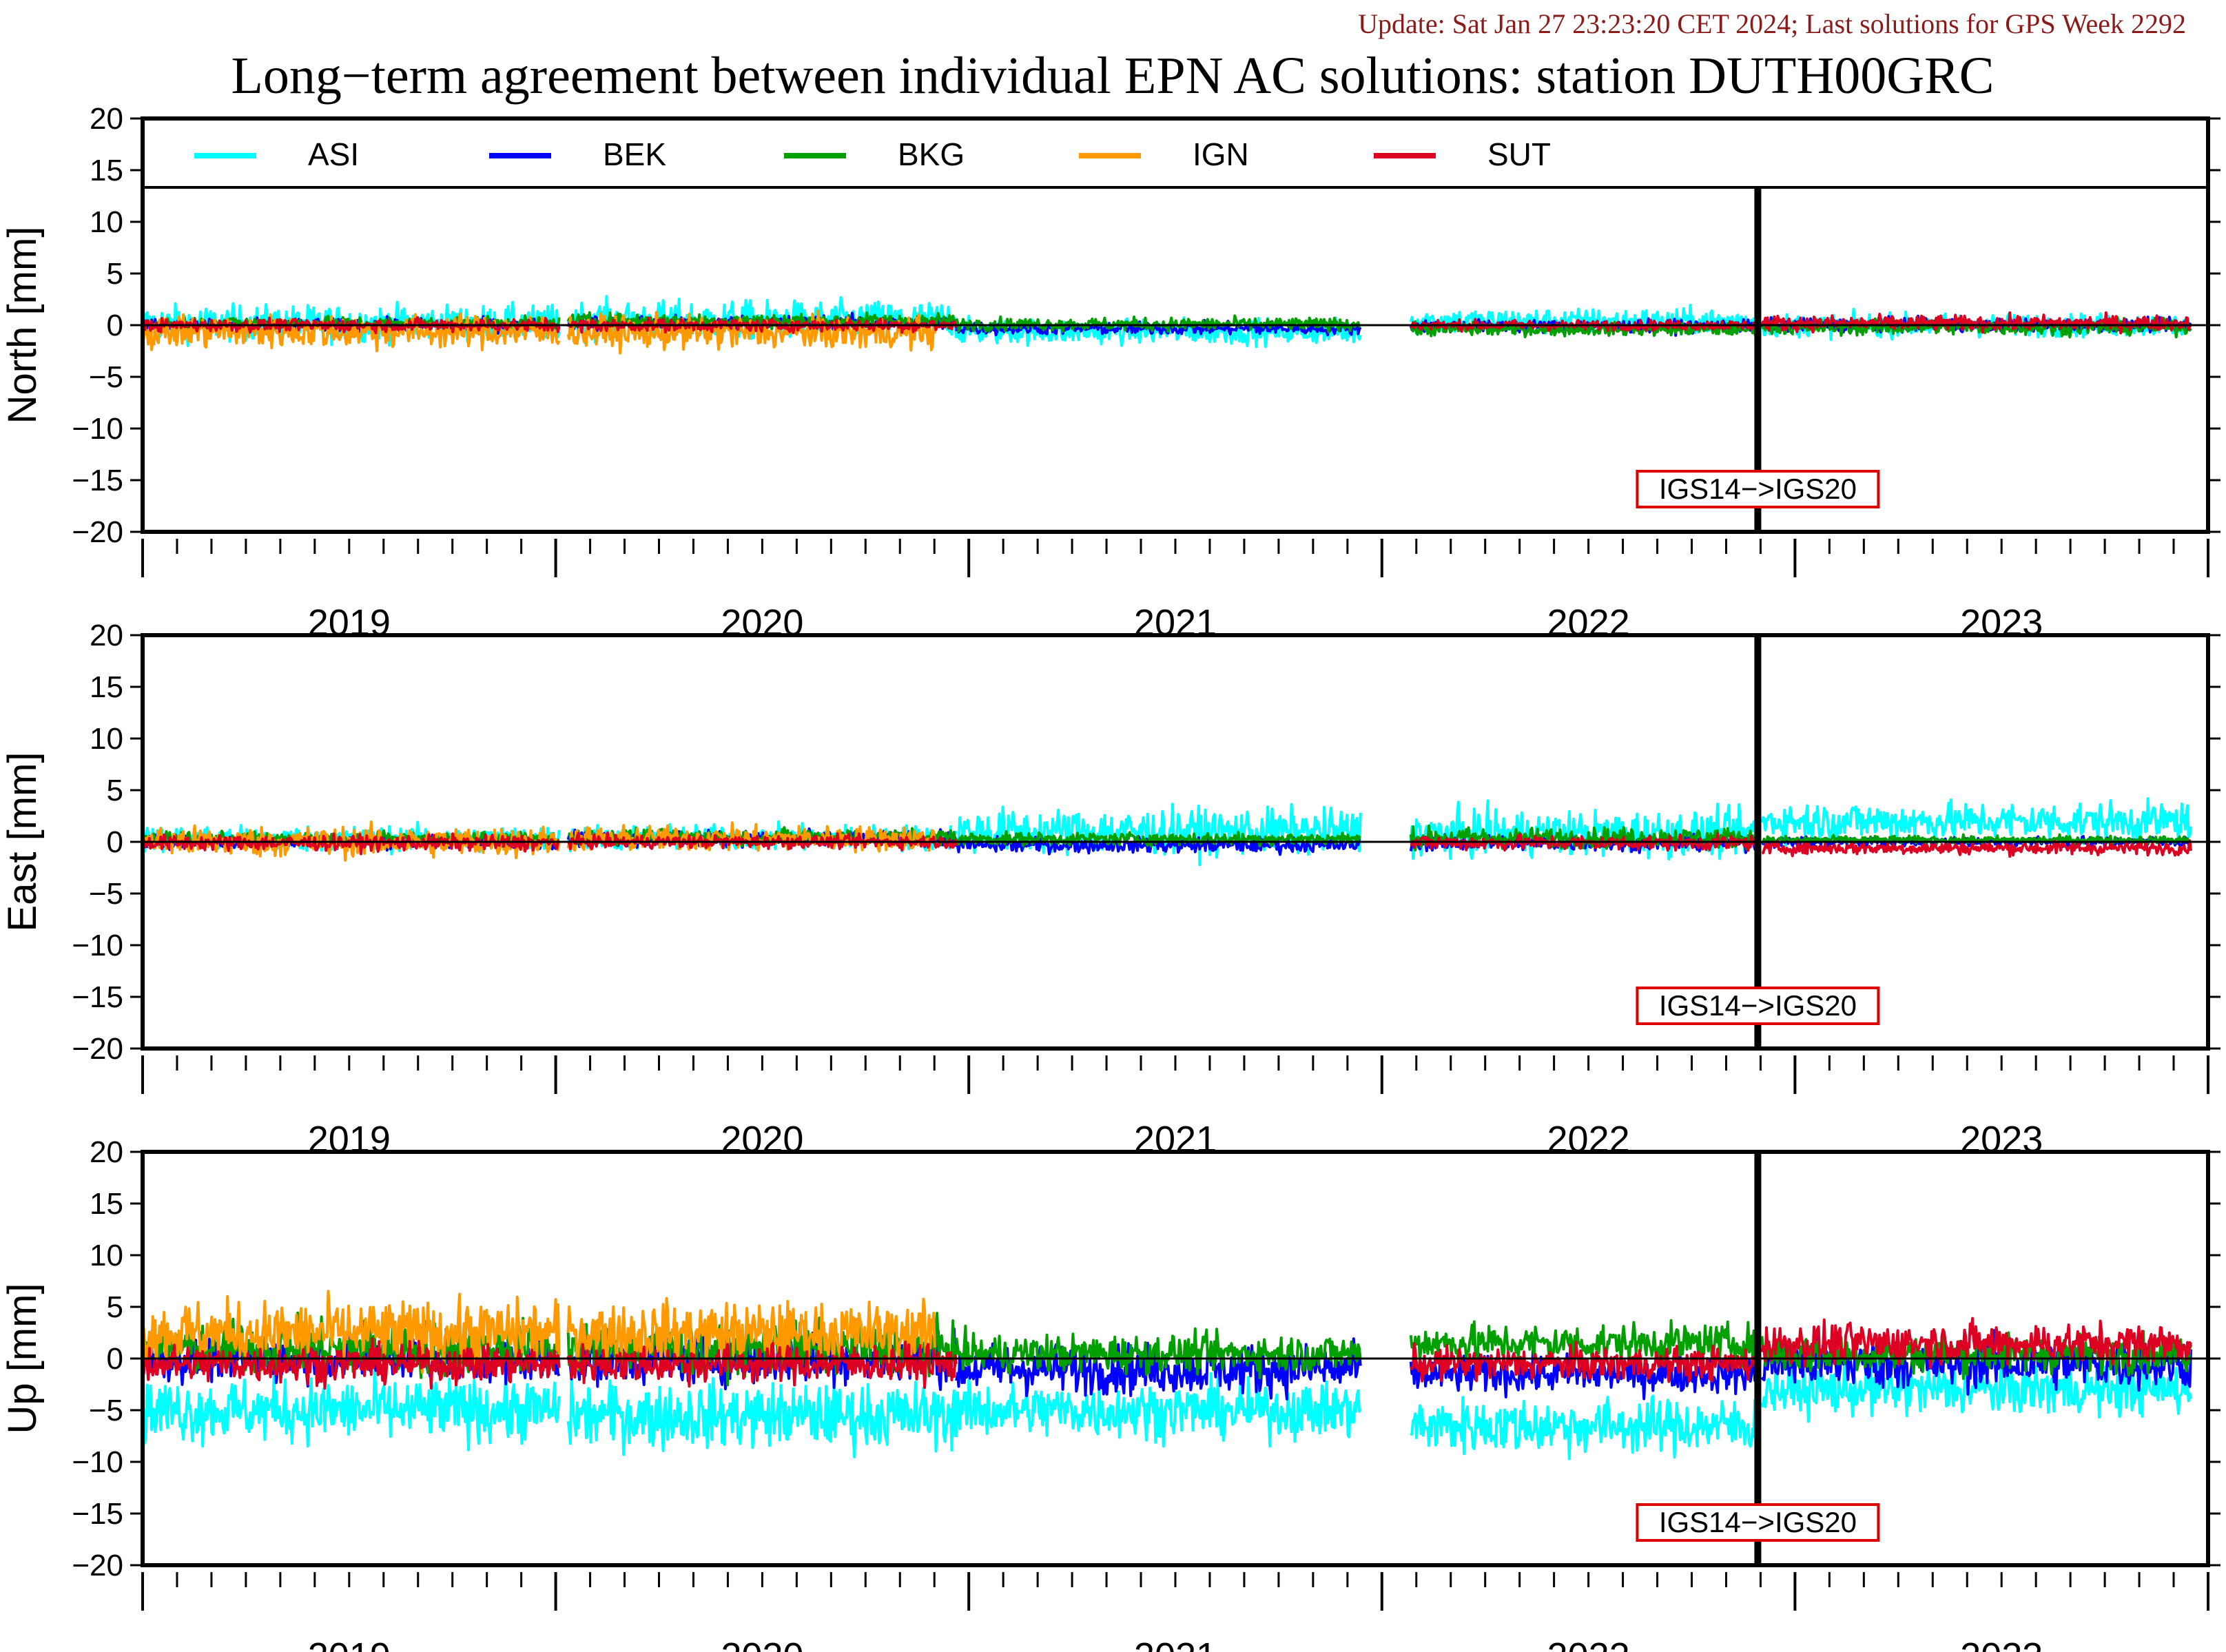  What do you see at coordinates (1221, 154) in the screenshot?
I see `legend-label-ign: IGN` at bounding box center [1221, 154].